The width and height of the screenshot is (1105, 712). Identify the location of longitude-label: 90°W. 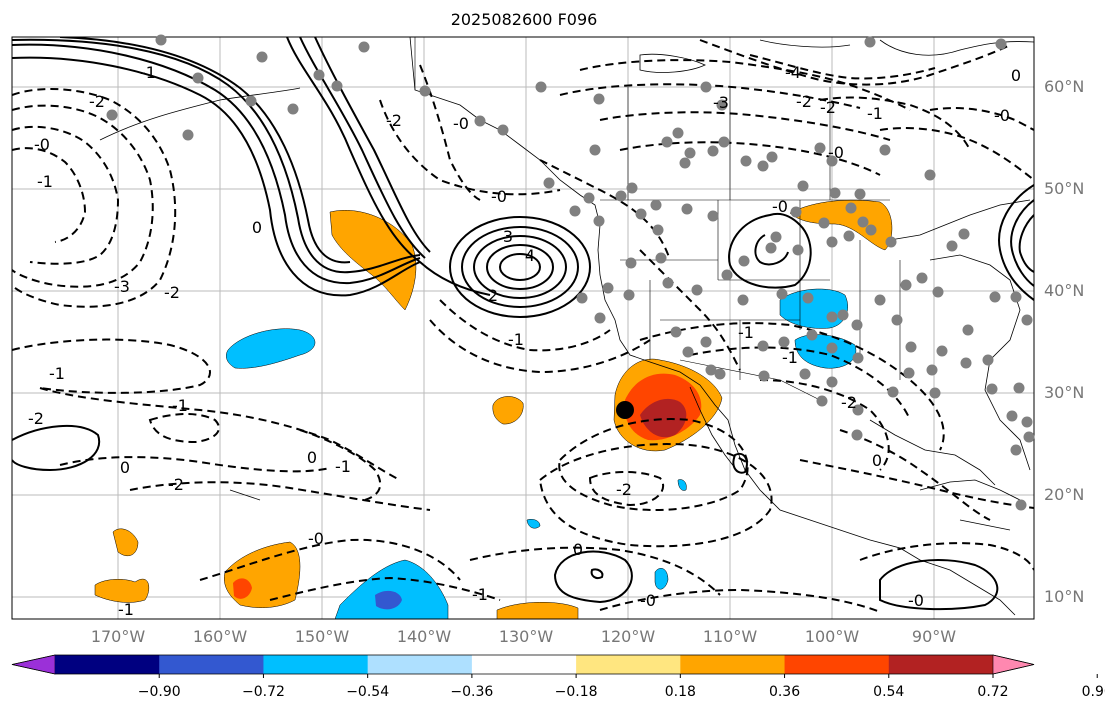
(934, 636).